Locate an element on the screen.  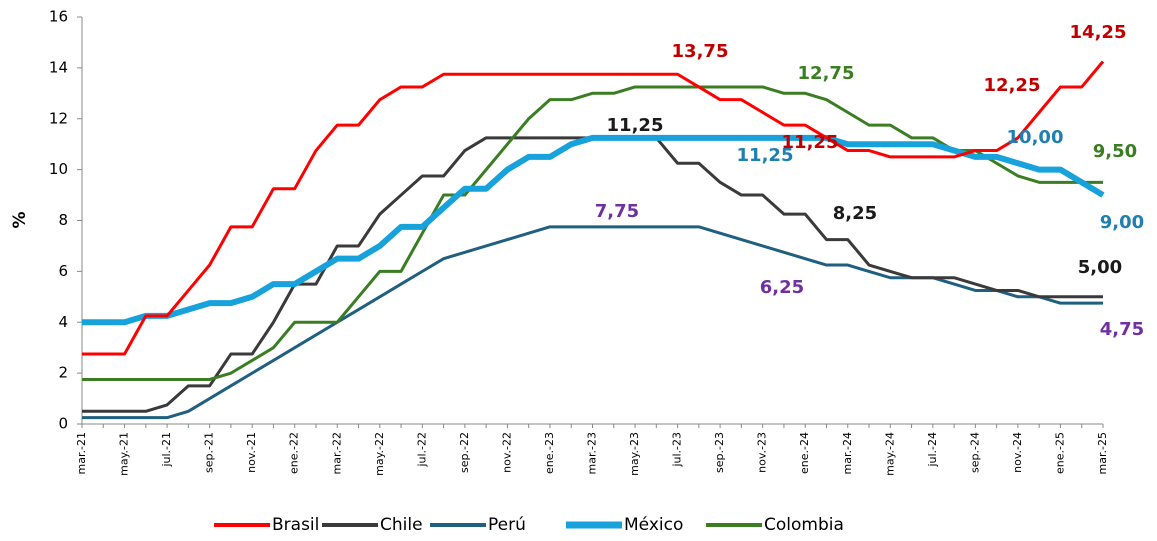
x-tick-label: mar.-23 is located at coordinates (592, 453).